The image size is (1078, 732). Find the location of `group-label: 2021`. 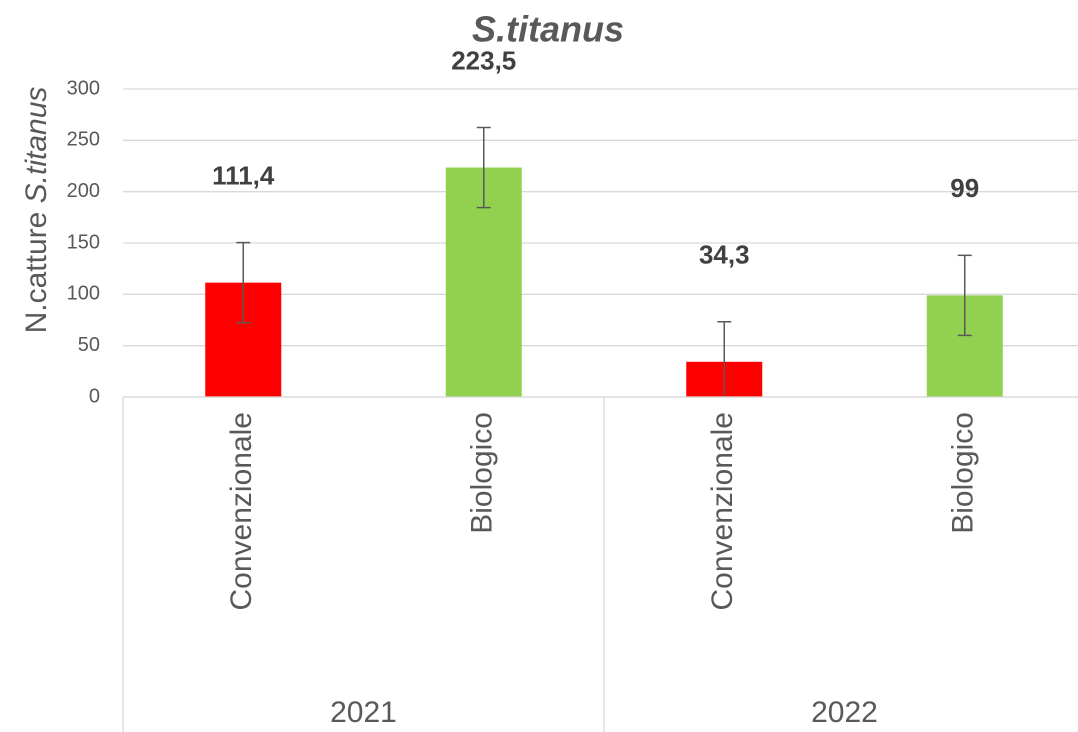

group-label: 2021 is located at coordinates (363, 712).